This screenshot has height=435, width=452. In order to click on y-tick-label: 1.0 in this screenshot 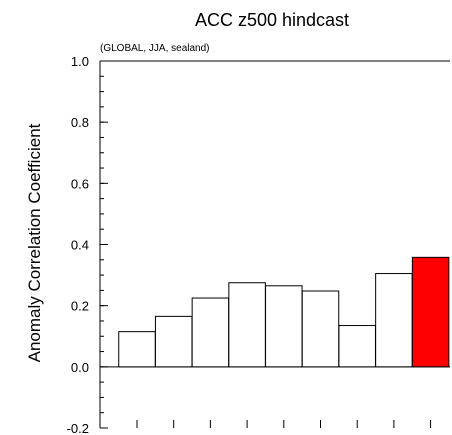, I will do `click(80, 61)`.